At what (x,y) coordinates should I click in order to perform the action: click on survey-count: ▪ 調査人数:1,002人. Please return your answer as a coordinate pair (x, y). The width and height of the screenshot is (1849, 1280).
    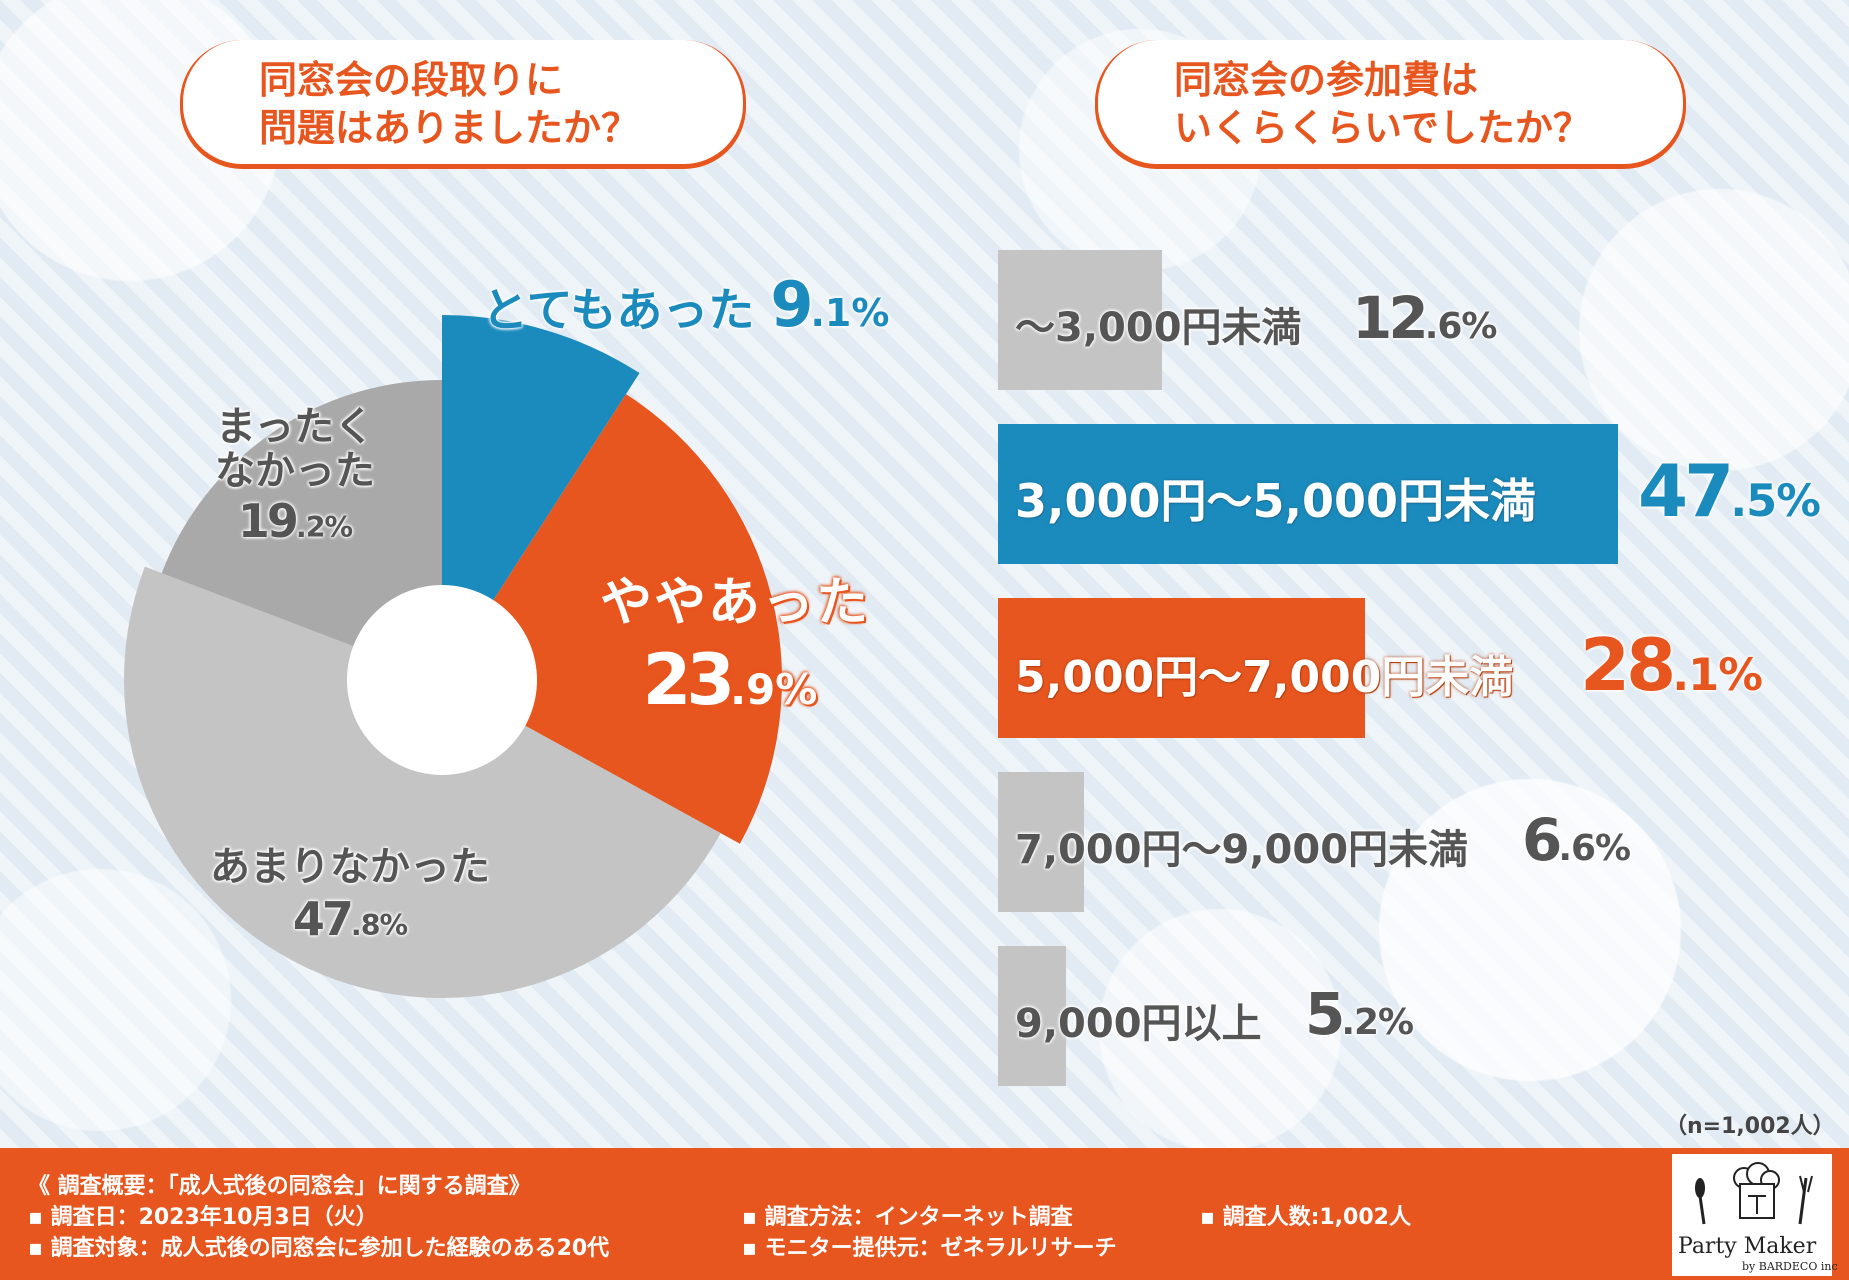
    Looking at the image, I should click on (1305, 1217).